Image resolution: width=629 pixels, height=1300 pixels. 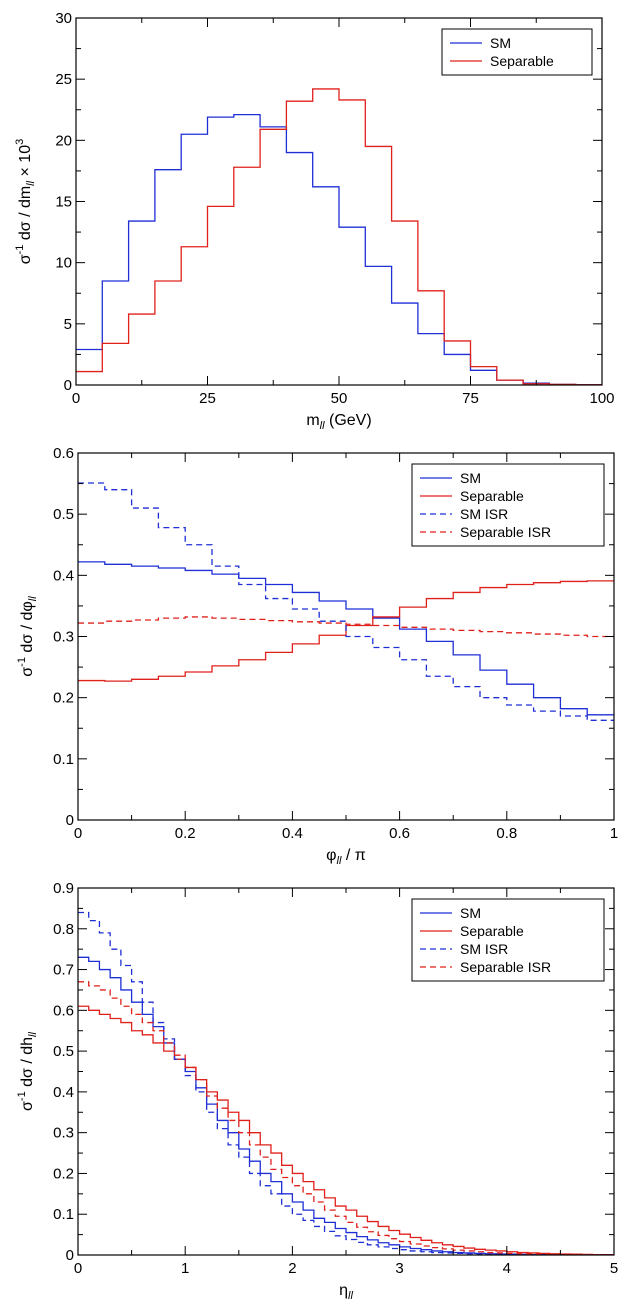 I want to click on y-tick-label: 30, so click(x=63, y=18).